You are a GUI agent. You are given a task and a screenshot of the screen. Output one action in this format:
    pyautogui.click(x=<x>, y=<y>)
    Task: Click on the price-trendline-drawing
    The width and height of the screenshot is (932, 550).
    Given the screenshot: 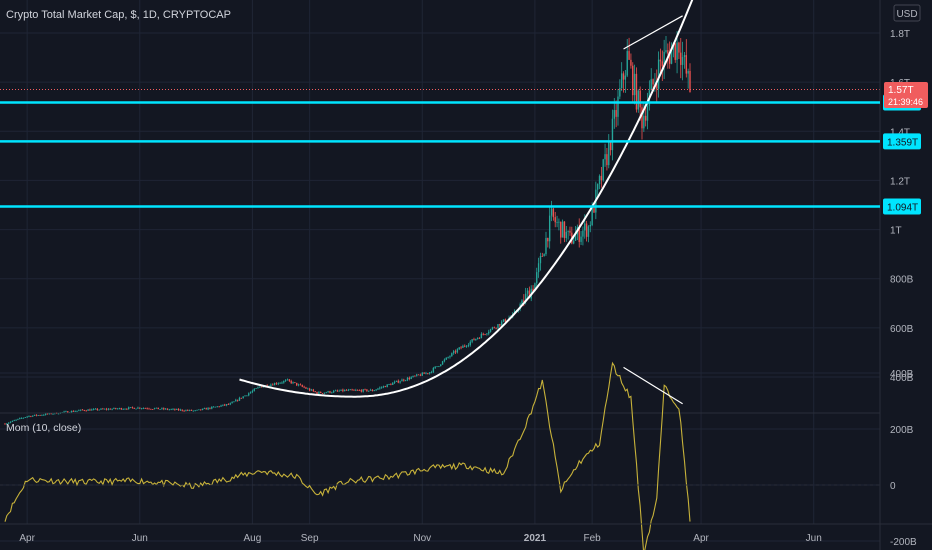 What is the action you would take?
    pyautogui.click(x=653, y=32)
    